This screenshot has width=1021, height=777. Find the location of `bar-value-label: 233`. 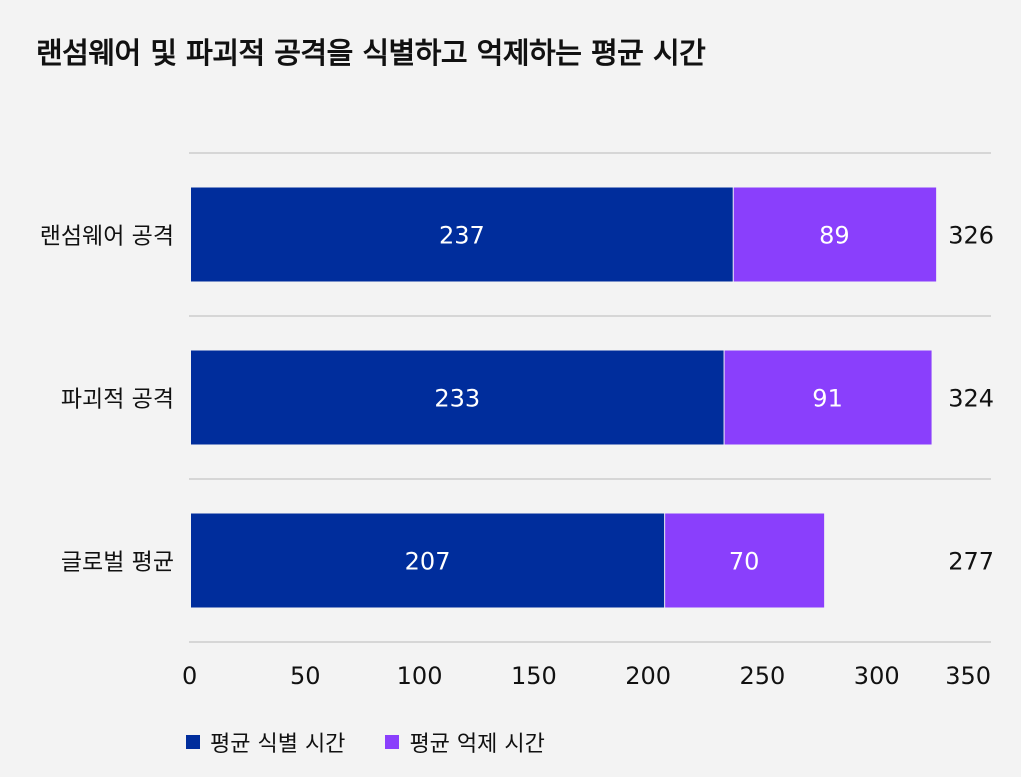

bar-value-label: 233 is located at coordinates (457, 399).